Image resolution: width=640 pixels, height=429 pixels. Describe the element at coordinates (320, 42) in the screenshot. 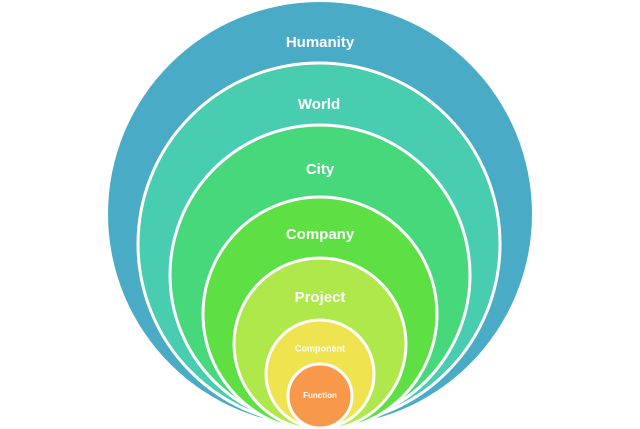

I see `ring-humanity-label: Humanity` at that location.